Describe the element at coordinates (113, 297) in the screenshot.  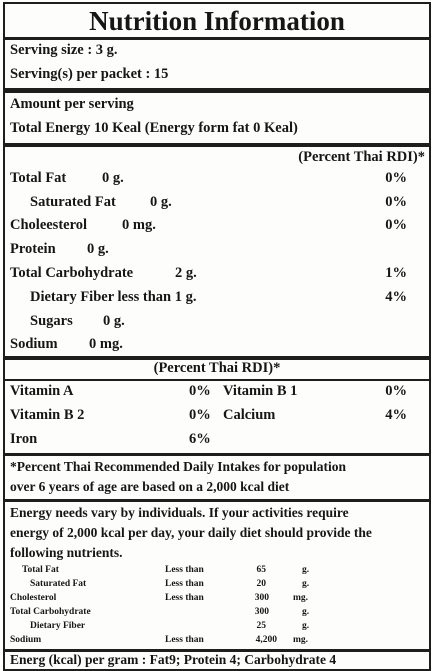
I see `nutrient-name: Dietary Fiber less than 1 g.` at that location.